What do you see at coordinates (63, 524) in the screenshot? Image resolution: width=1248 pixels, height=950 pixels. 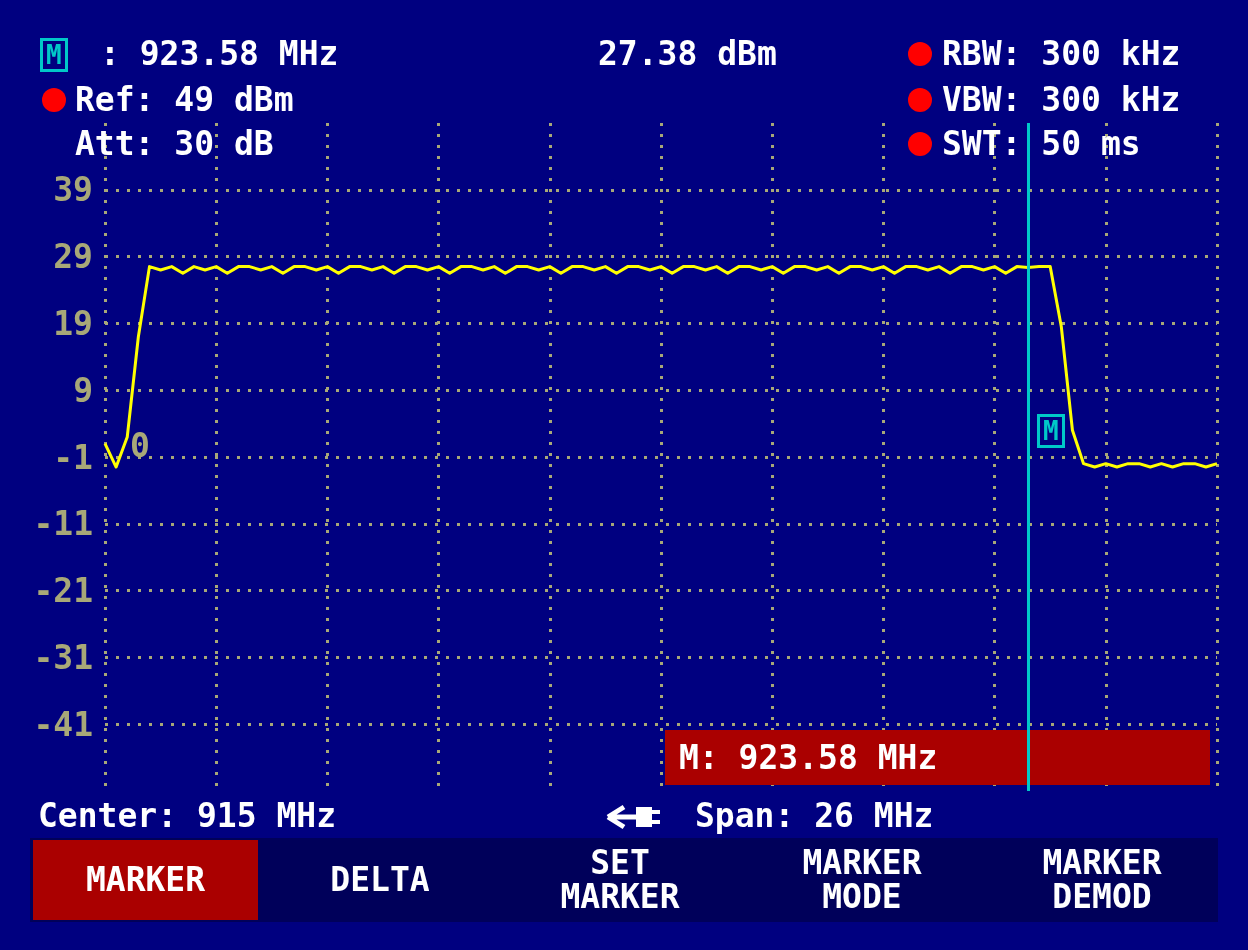 I see `y-tick-label: -11` at bounding box center [63, 524].